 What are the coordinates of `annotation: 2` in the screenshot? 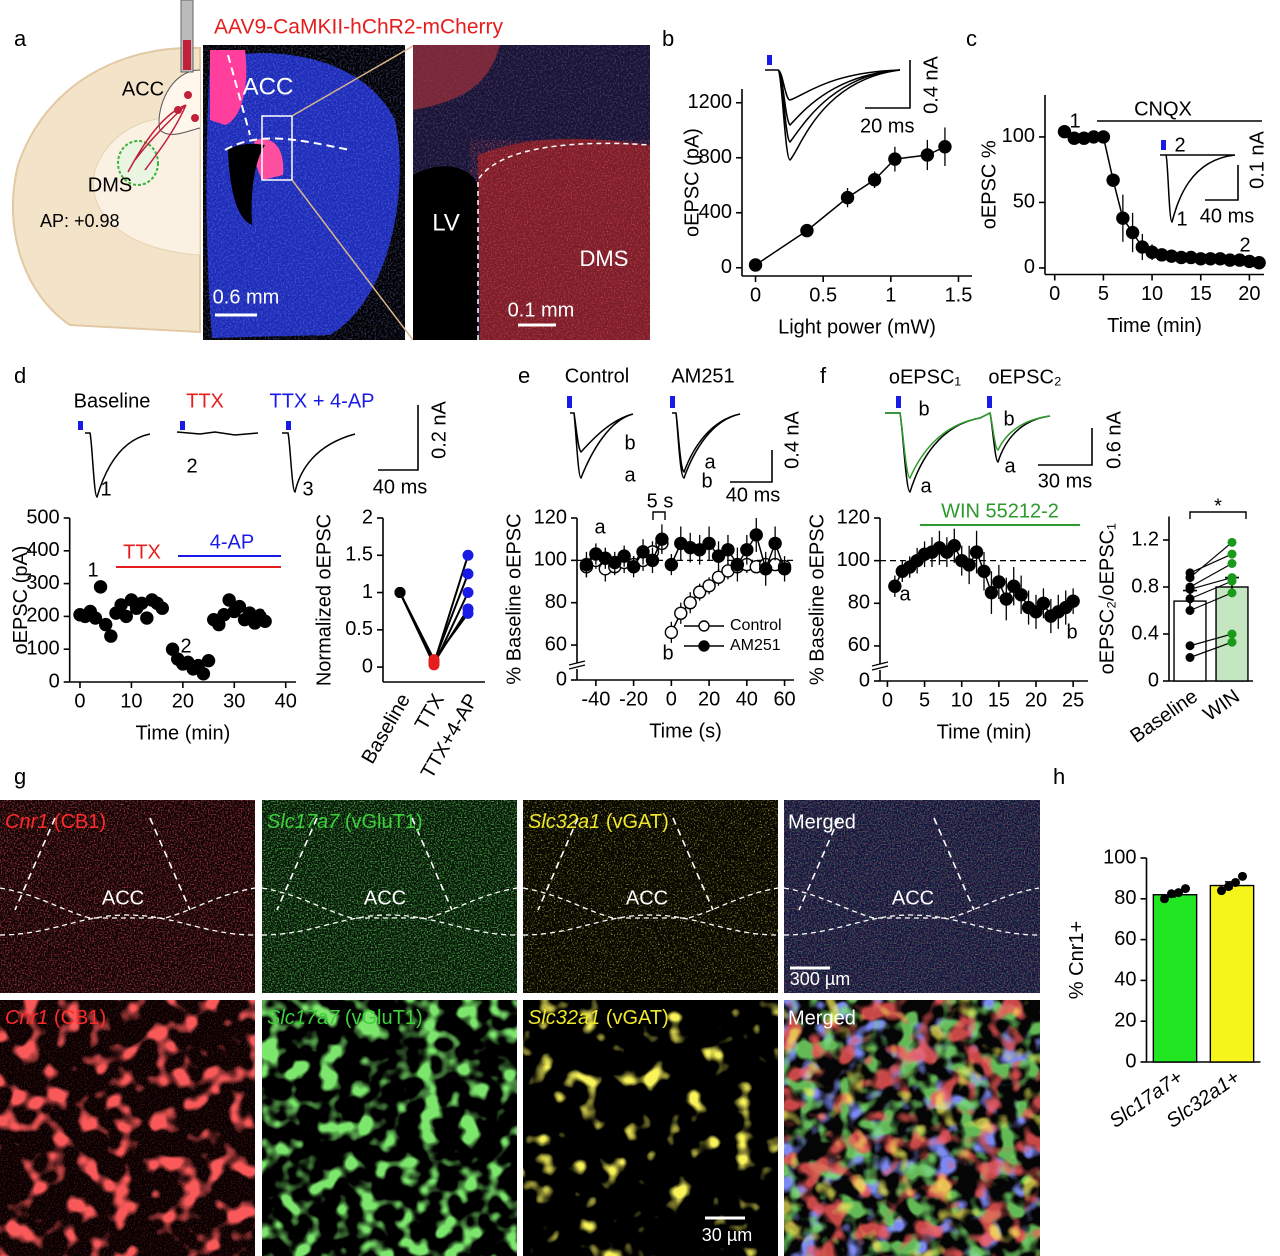 It's located at (185, 646).